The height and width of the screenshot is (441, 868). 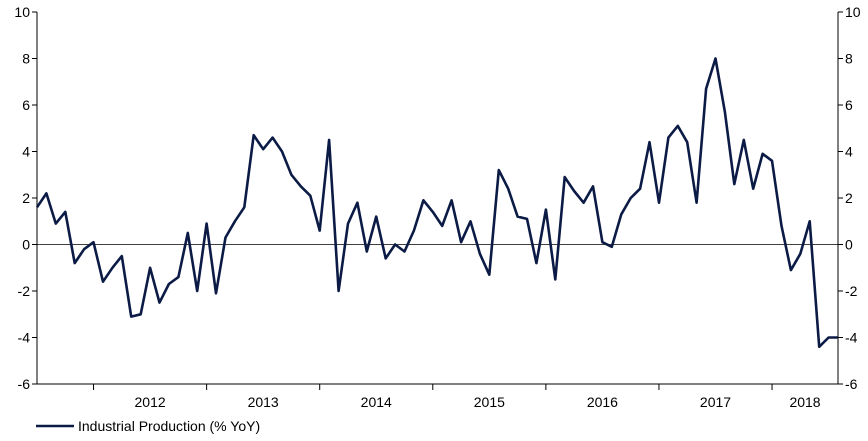 I want to click on right-y-tick-label: 2, so click(x=849, y=198).